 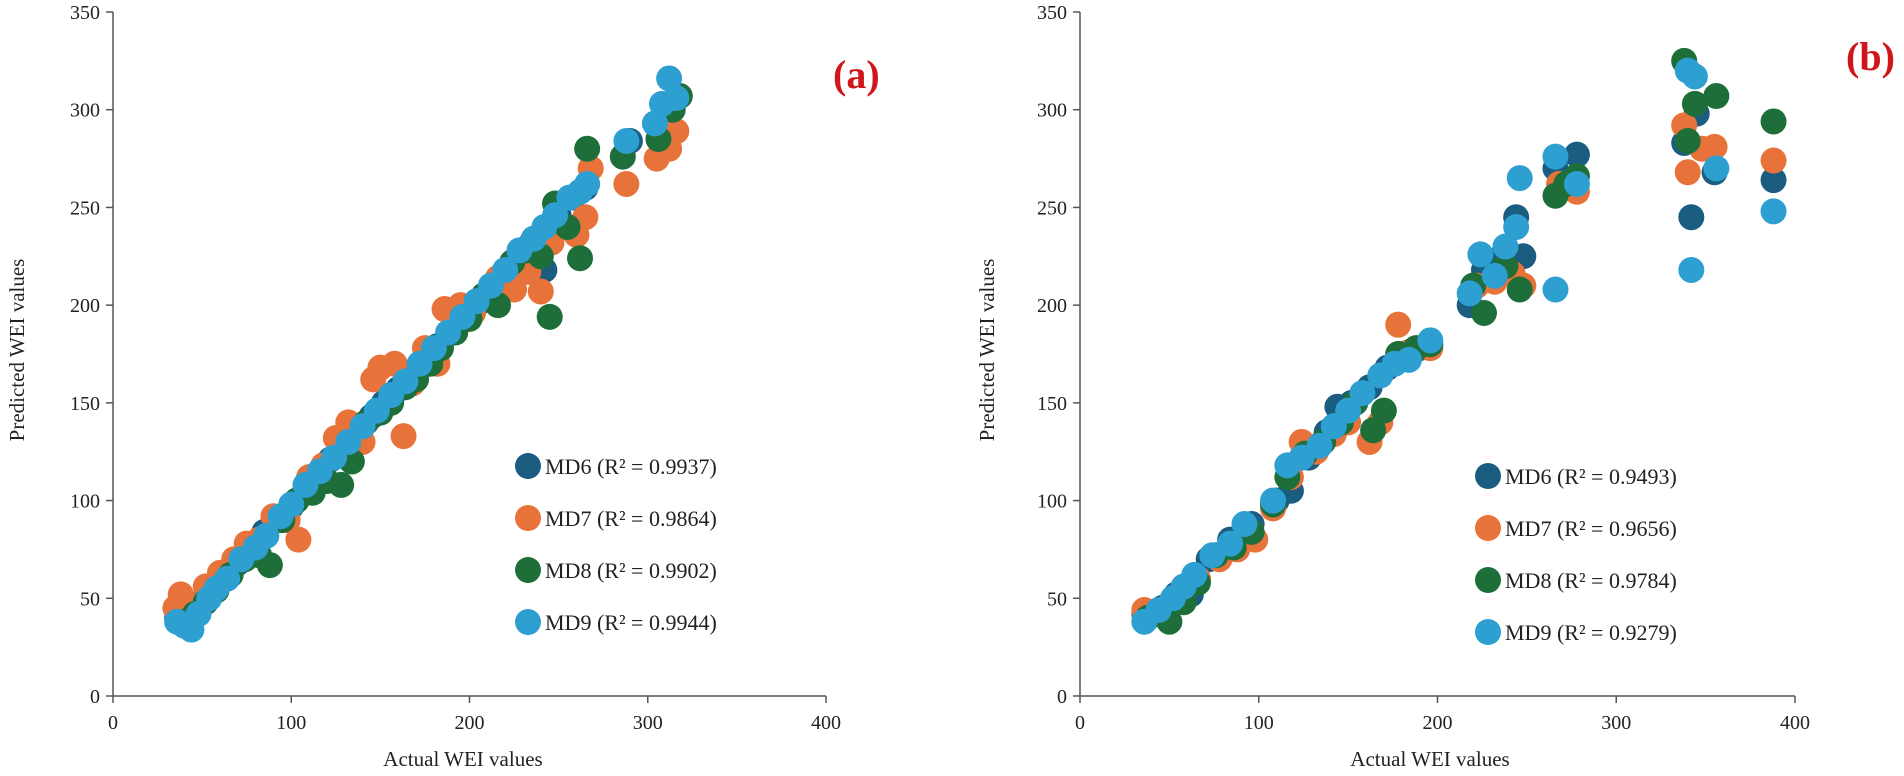 What do you see at coordinates (1052, 404) in the screenshot?
I see `panel-b-y-tick-label: 150` at bounding box center [1052, 404].